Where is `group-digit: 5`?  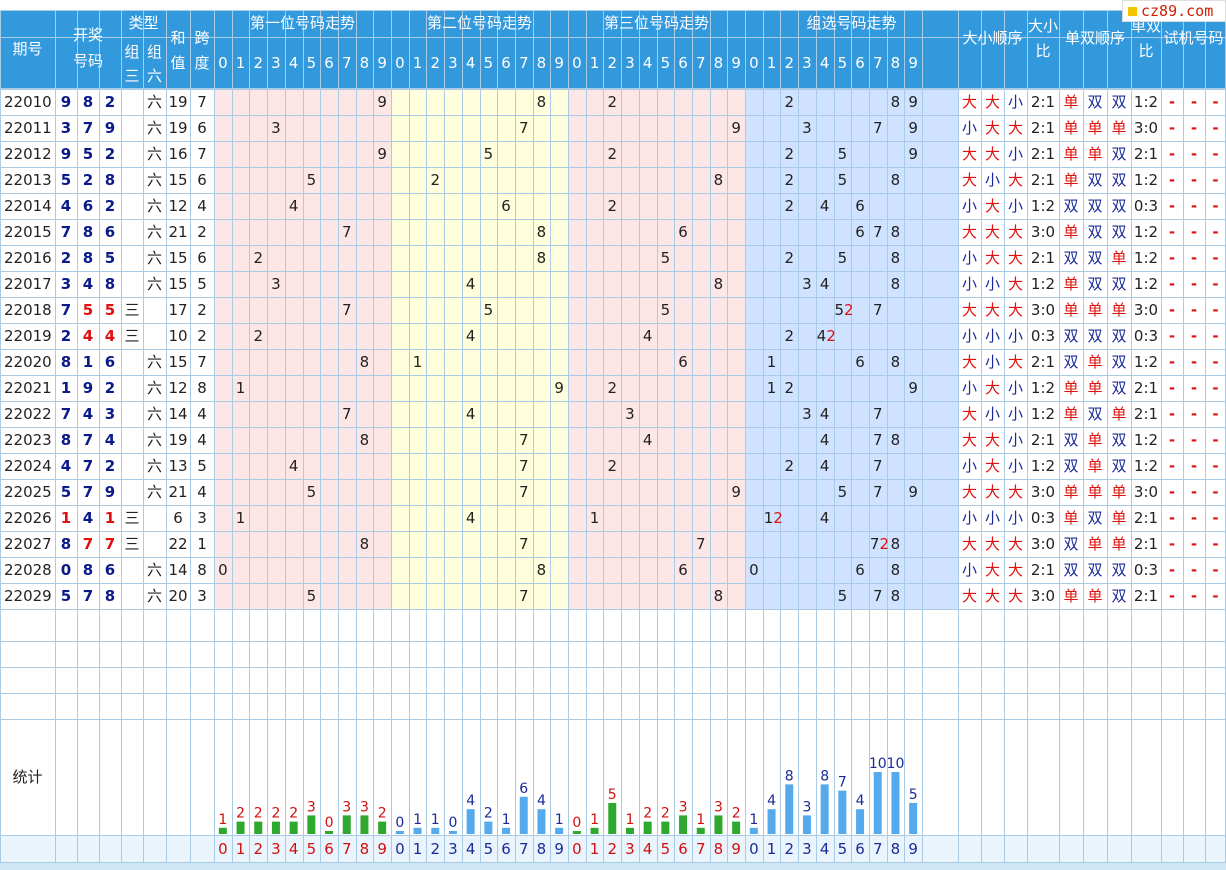 group-digit: 5 is located at coordinates (842, 258).